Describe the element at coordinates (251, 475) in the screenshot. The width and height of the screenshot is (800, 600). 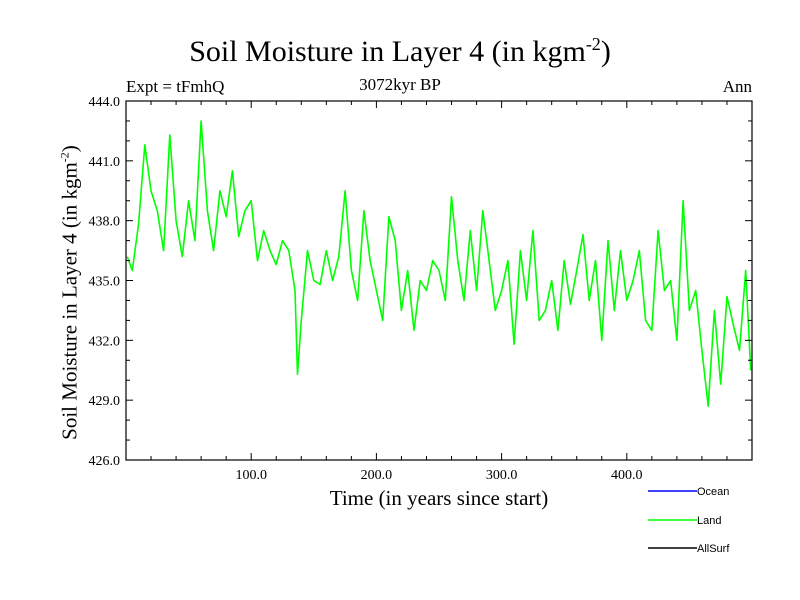
I see `x-tick-label: 100.0` at that location.